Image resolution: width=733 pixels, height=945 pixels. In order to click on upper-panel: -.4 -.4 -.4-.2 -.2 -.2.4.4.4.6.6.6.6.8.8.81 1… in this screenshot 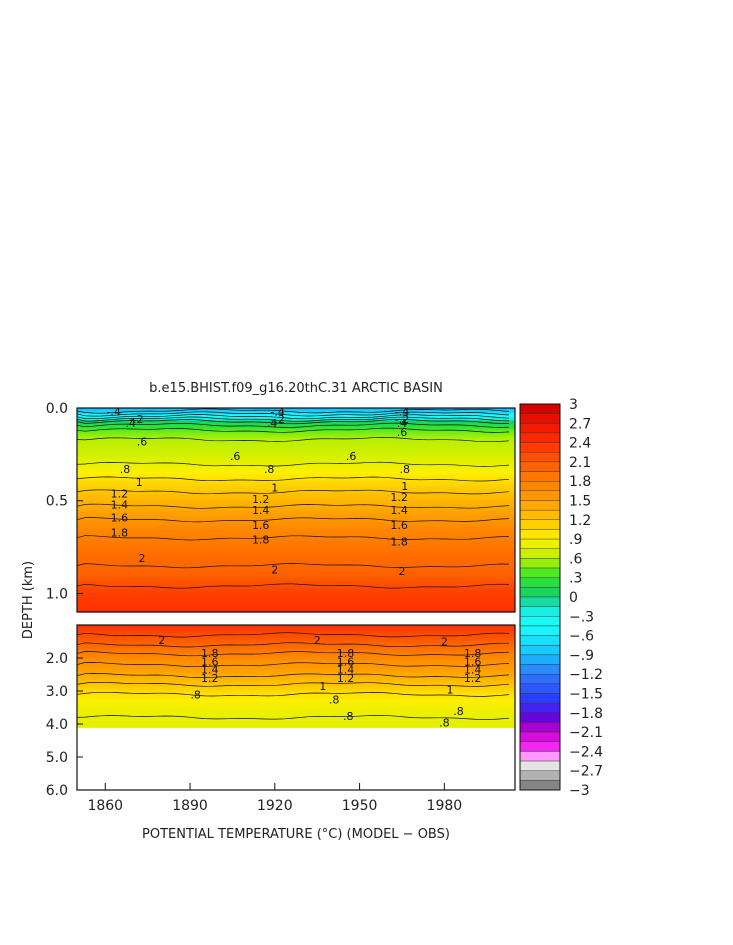, I will do `click(281, 507)`.